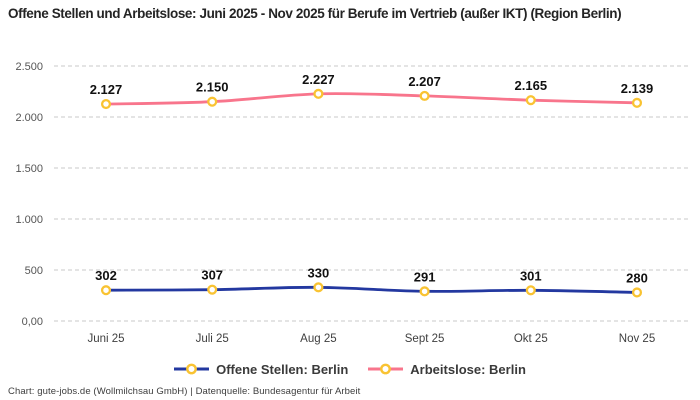 The width and height of the screenshot is (700, 400). What do you see at coordinates (424, 81) in the screenshot?
I see `data-point-label: 2.207` at bounding box center [424, 81].